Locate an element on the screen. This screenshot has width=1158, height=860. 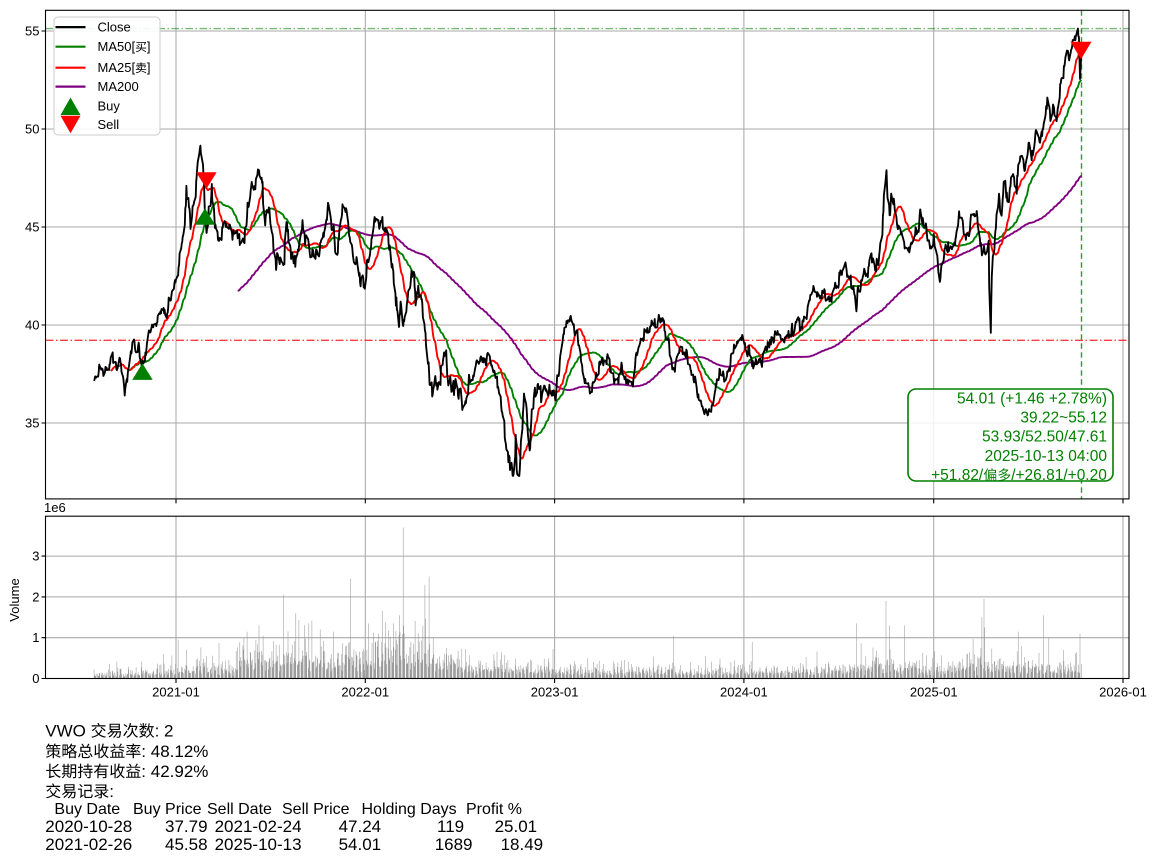
svg-text: 25.01 is located at coordinates (516, 826).